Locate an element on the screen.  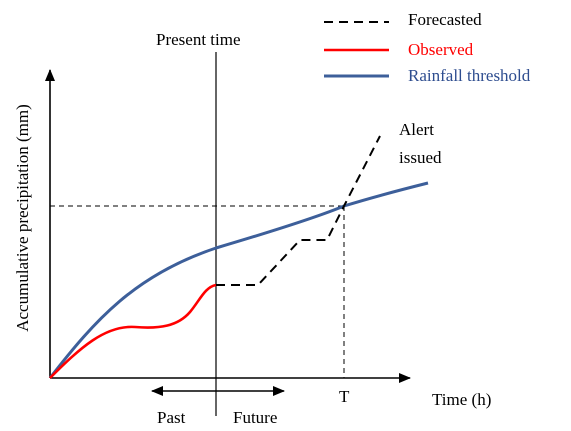
past-label: Past is located at coordinates (171, 417).